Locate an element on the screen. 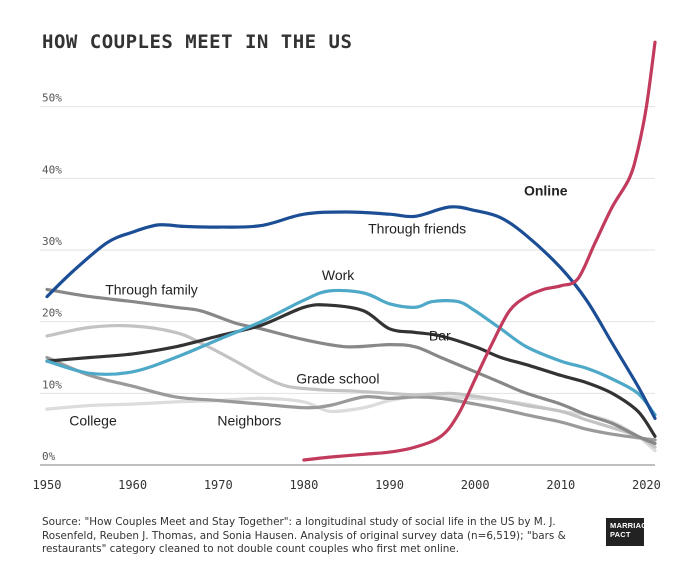 This screenshot has width=680, height=579. series-label-college: College is located at coordinates (93, 421).